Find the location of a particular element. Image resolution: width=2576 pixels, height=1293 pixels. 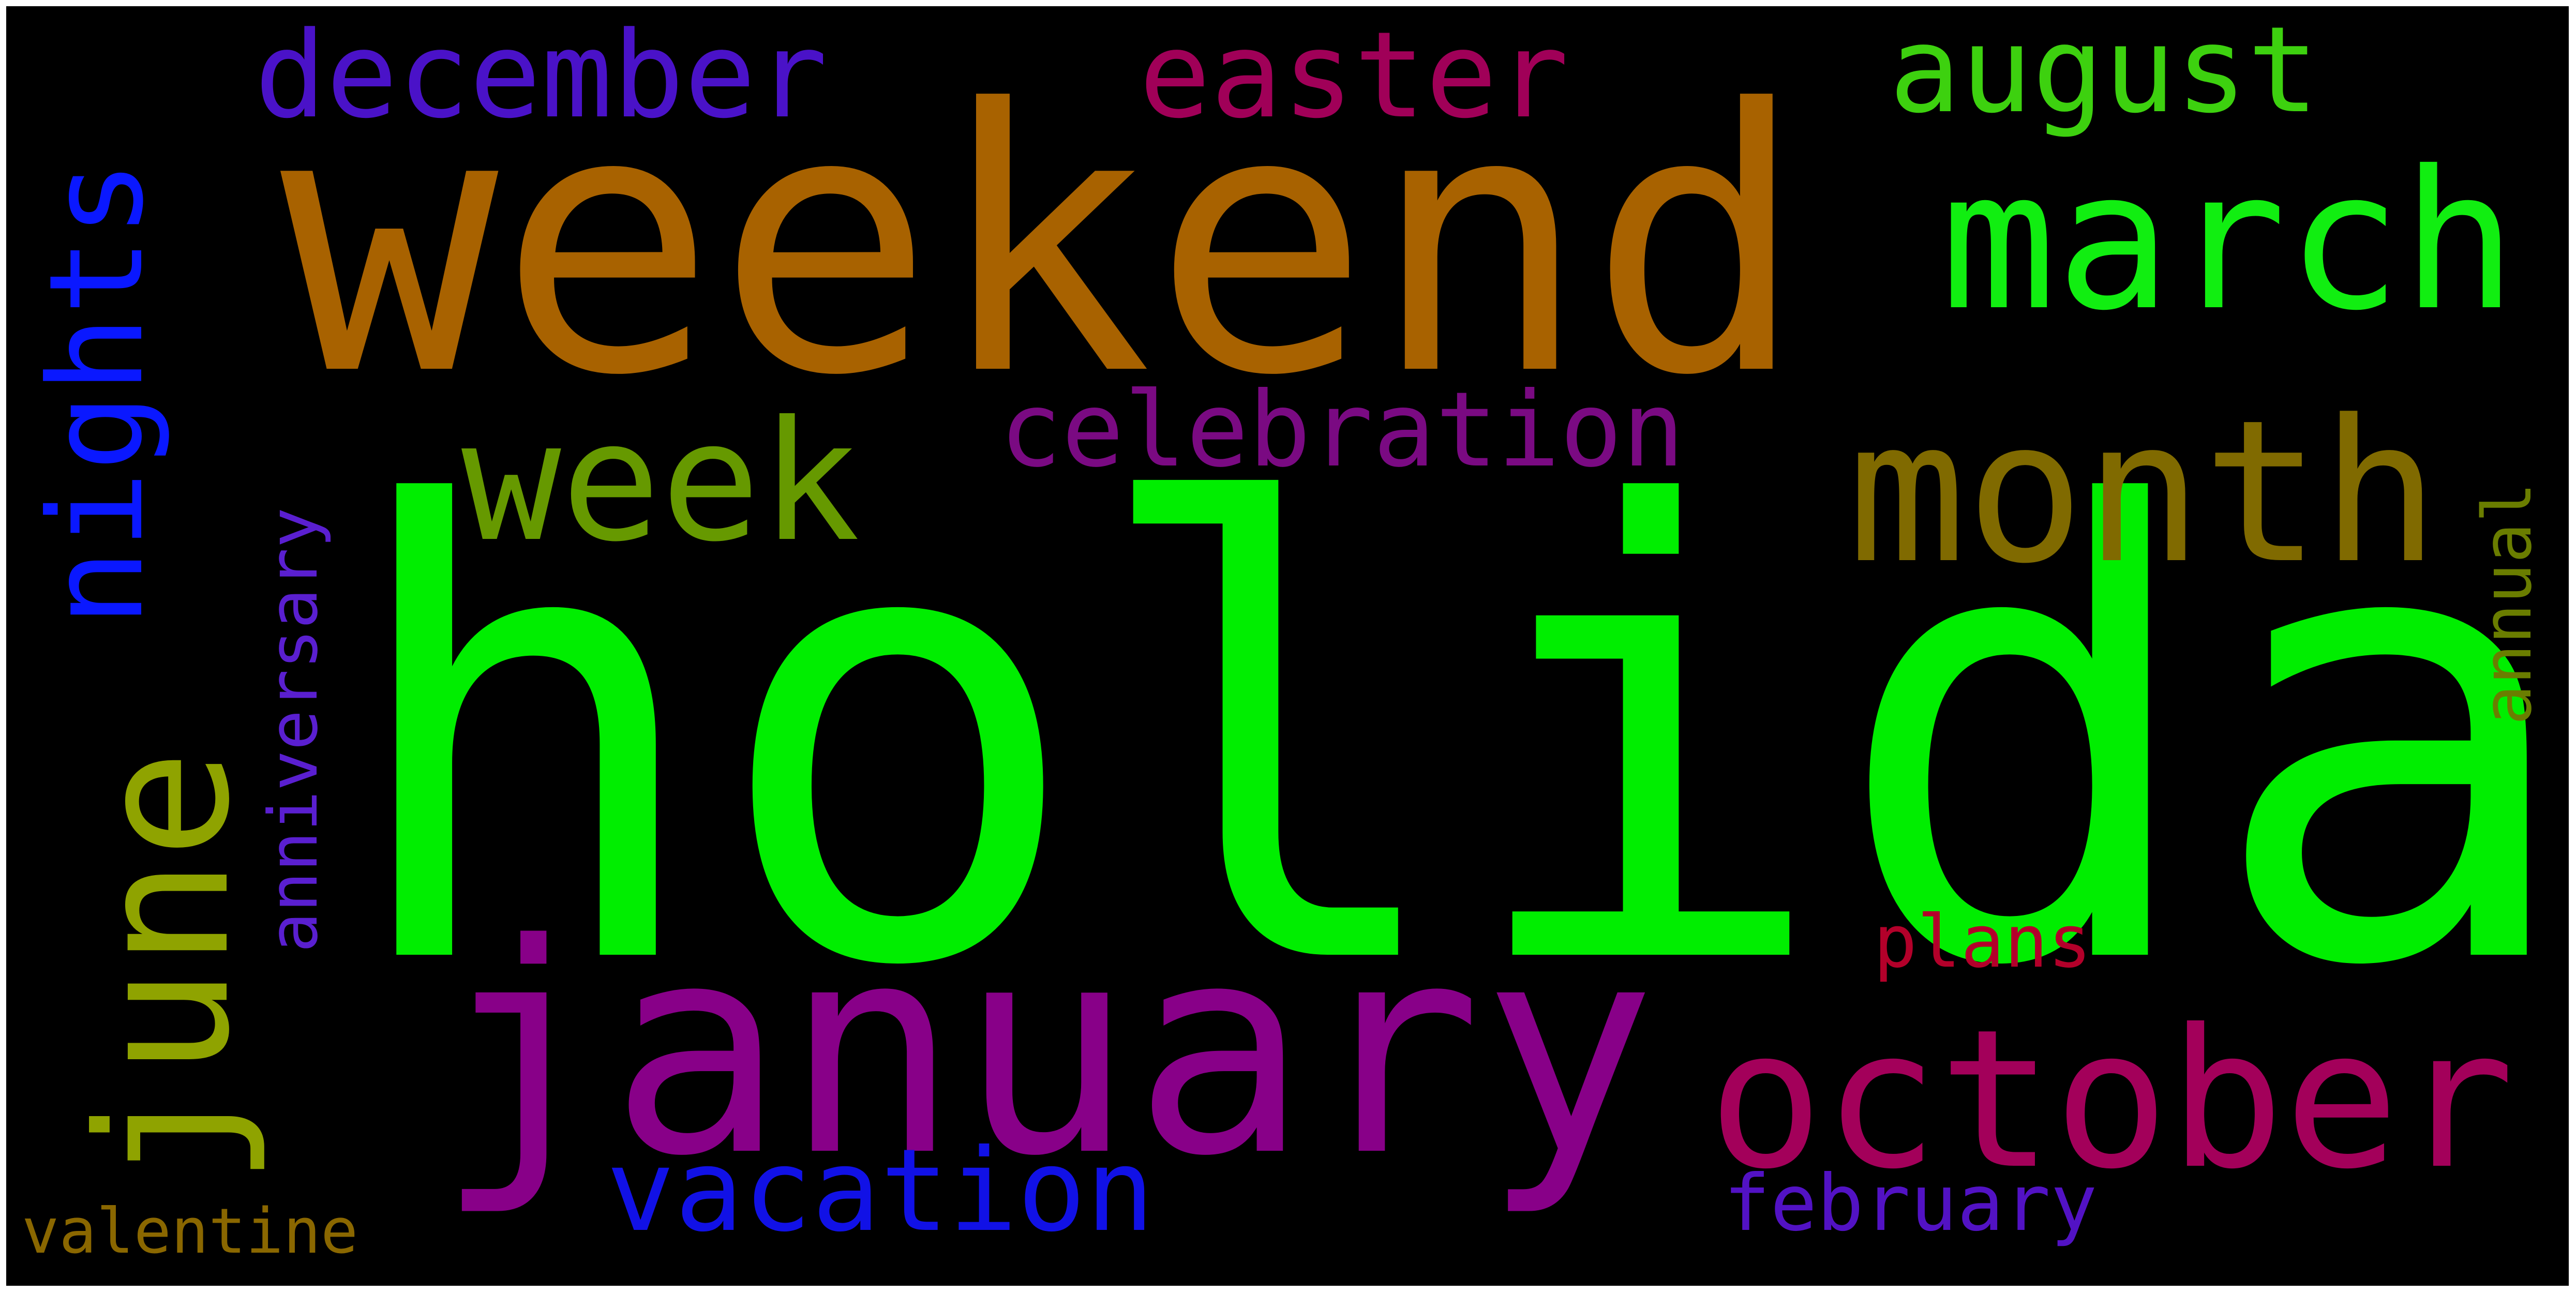

word-october: october is located at coordinates (2111, 1100).